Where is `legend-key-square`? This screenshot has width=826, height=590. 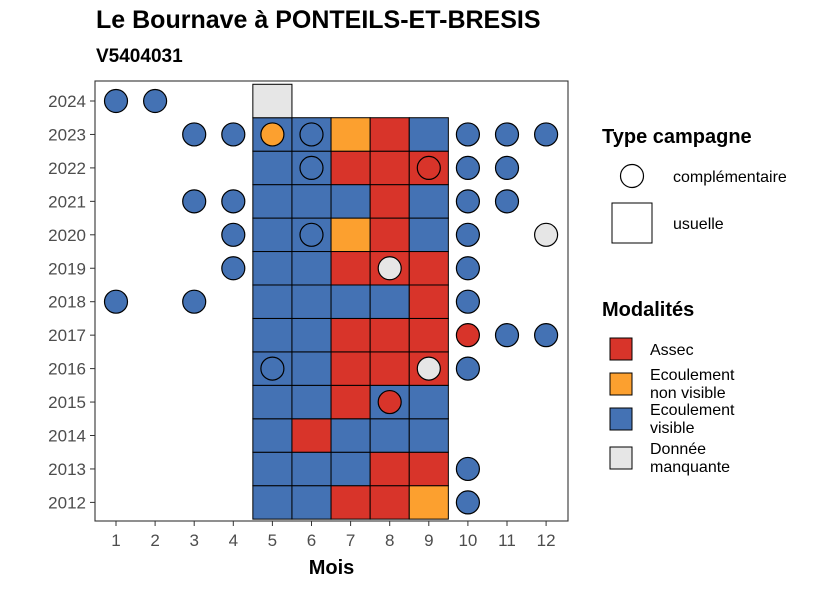
legend-key-square is located at coordinates (632, 223).